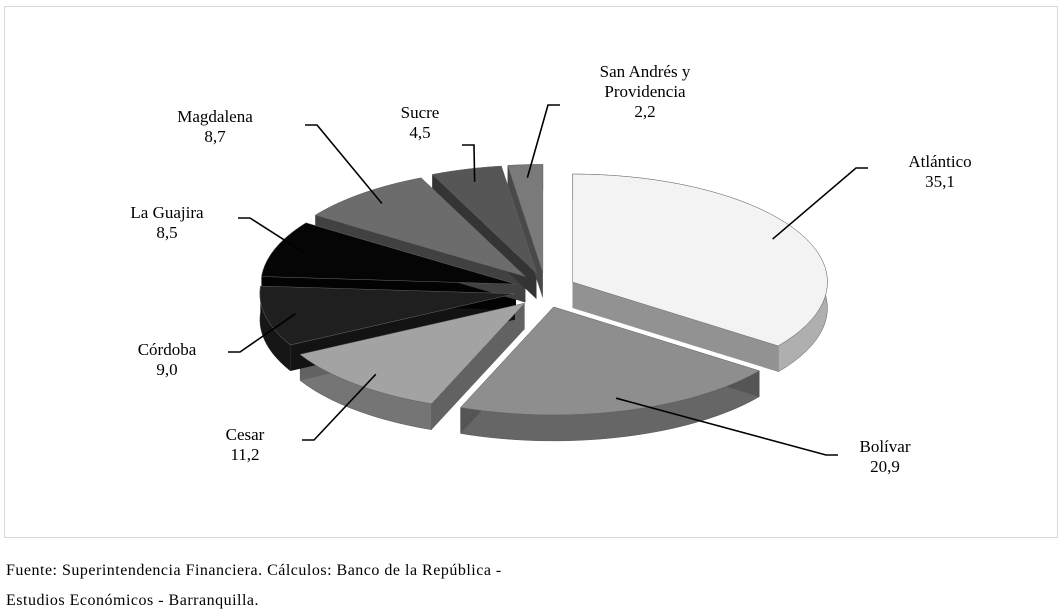 Image resolution: width=1060 pixels, height=610 pixels. I want to click on slice-label: Magdalena 8,7, so click(215, 127).